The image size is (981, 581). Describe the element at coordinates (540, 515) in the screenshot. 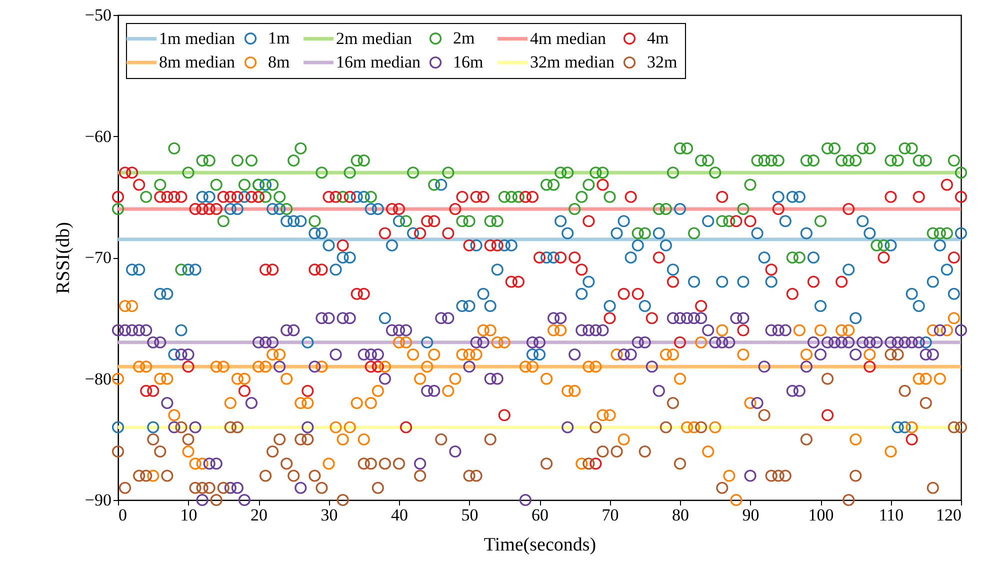

I see `x-tick-label: 60` at that location.